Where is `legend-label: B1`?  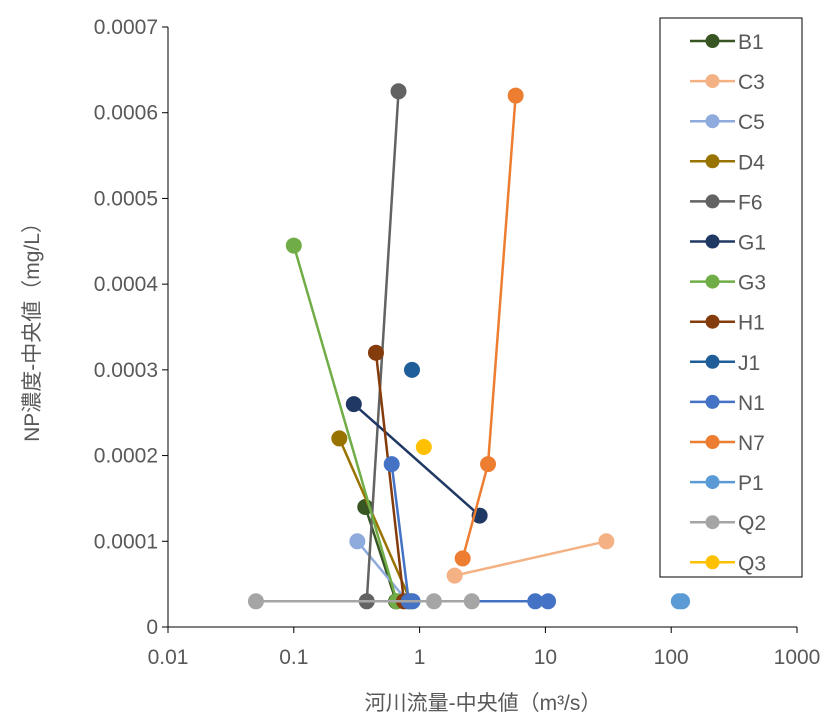
legend-label: B1 is located at coordinates (751, 42).